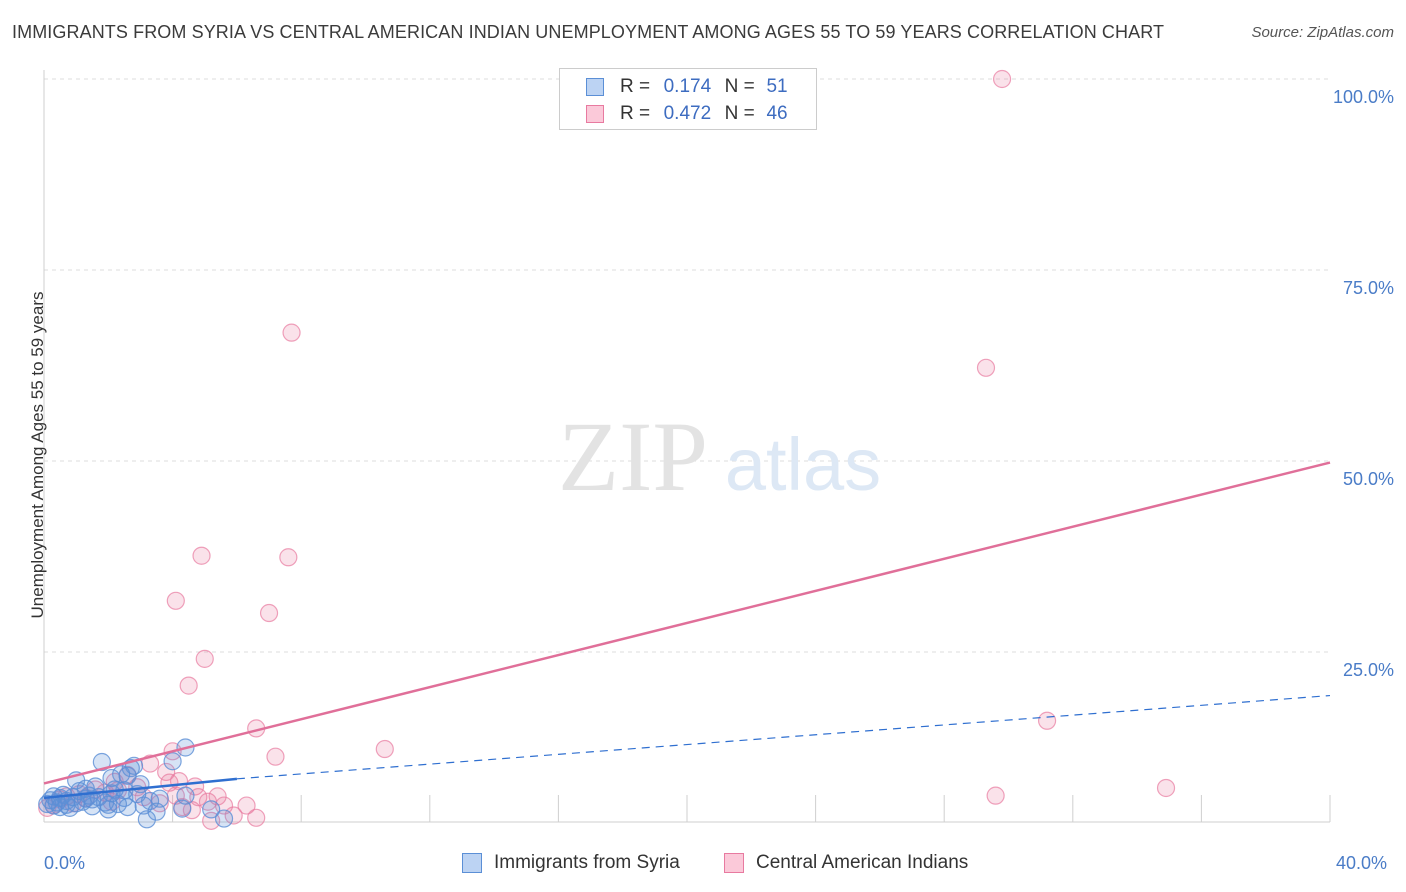  What do you see at coordinates (65, 863) in the screenshot?
I see `x-tick-label-min: 0.0%` at bounding box center [65, 863].